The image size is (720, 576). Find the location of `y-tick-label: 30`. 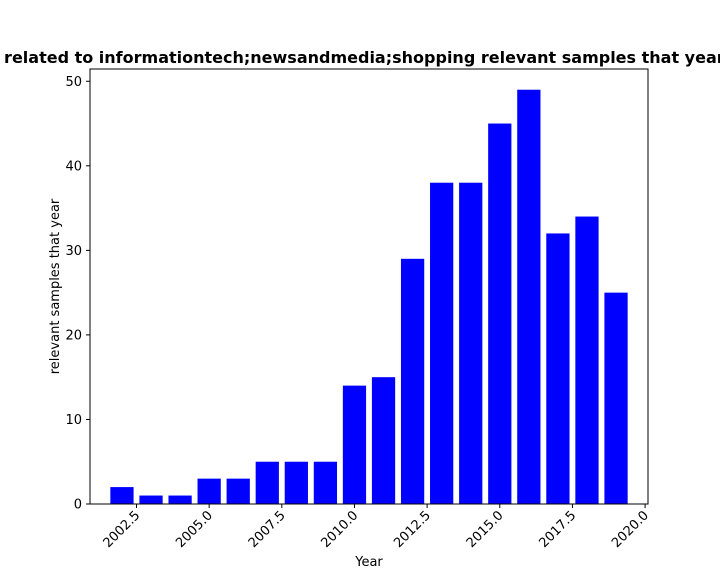

y-tick-label: 30 is located at coordinates (73, 251).